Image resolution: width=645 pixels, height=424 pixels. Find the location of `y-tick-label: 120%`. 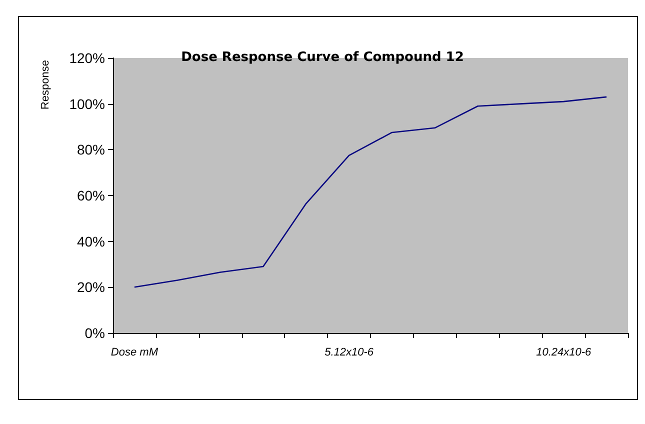

y-tick-label: 120% is located at coordinates (87, 58).